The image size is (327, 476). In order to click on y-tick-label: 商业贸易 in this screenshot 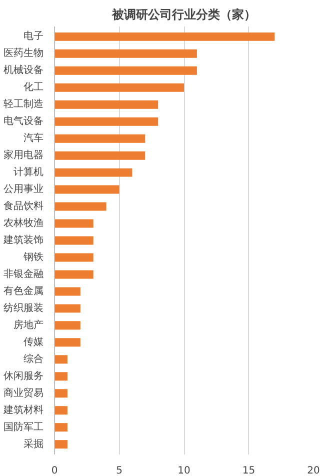, I will do `click(24, 392)`.